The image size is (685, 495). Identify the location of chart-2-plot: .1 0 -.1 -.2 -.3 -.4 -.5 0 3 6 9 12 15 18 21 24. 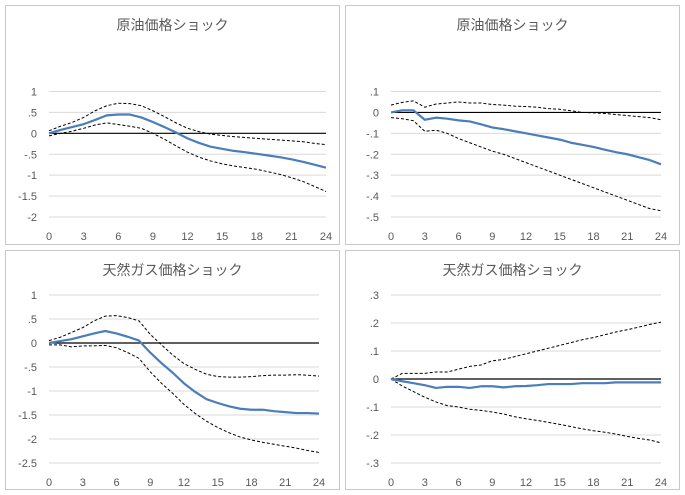
(516, 165).